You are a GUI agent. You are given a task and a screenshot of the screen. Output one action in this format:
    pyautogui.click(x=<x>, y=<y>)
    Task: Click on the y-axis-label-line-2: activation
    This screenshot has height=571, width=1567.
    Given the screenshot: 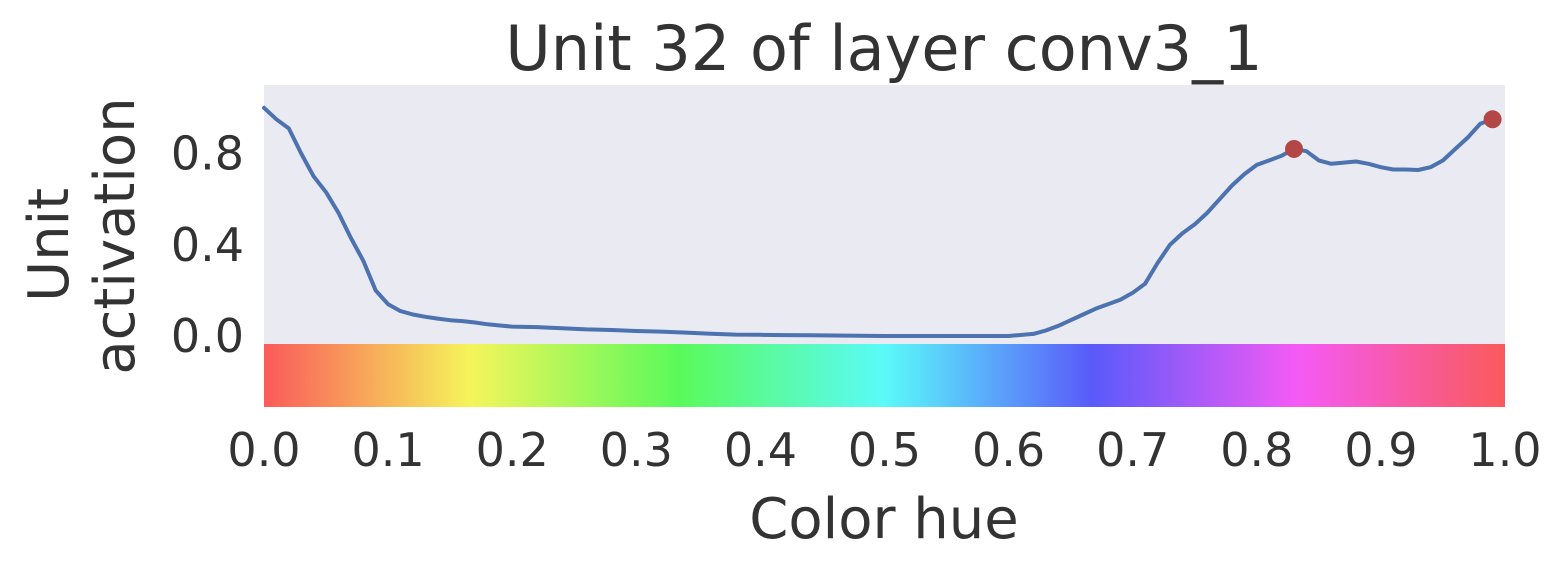 What is the action you would take?
    pyautogui.click(x=115, y=235)
    